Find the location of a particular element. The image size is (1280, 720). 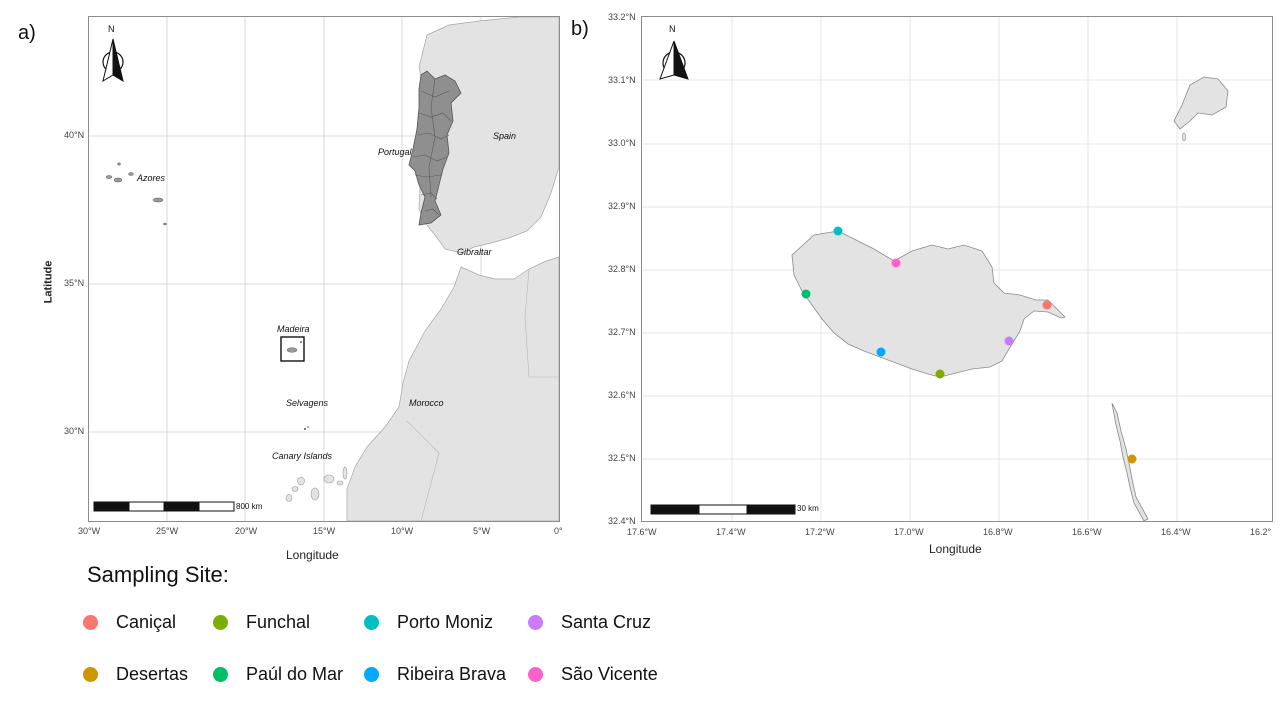

legend-item-santa-cruz: Santa Cruz is located at coordinates (589, 622).